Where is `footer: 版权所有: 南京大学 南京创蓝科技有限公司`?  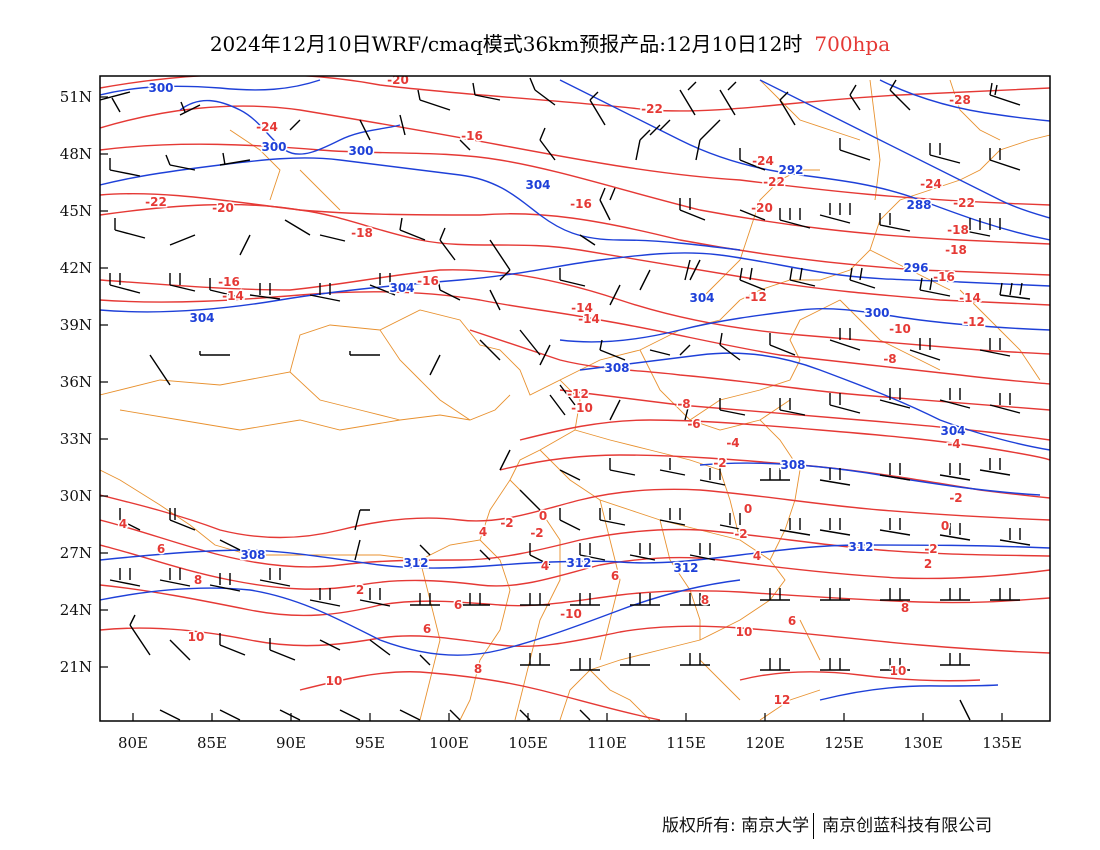 footer: 版权所有: 南京大学 南京创蓝科技有限公司 is located at coordinates (827, 825).